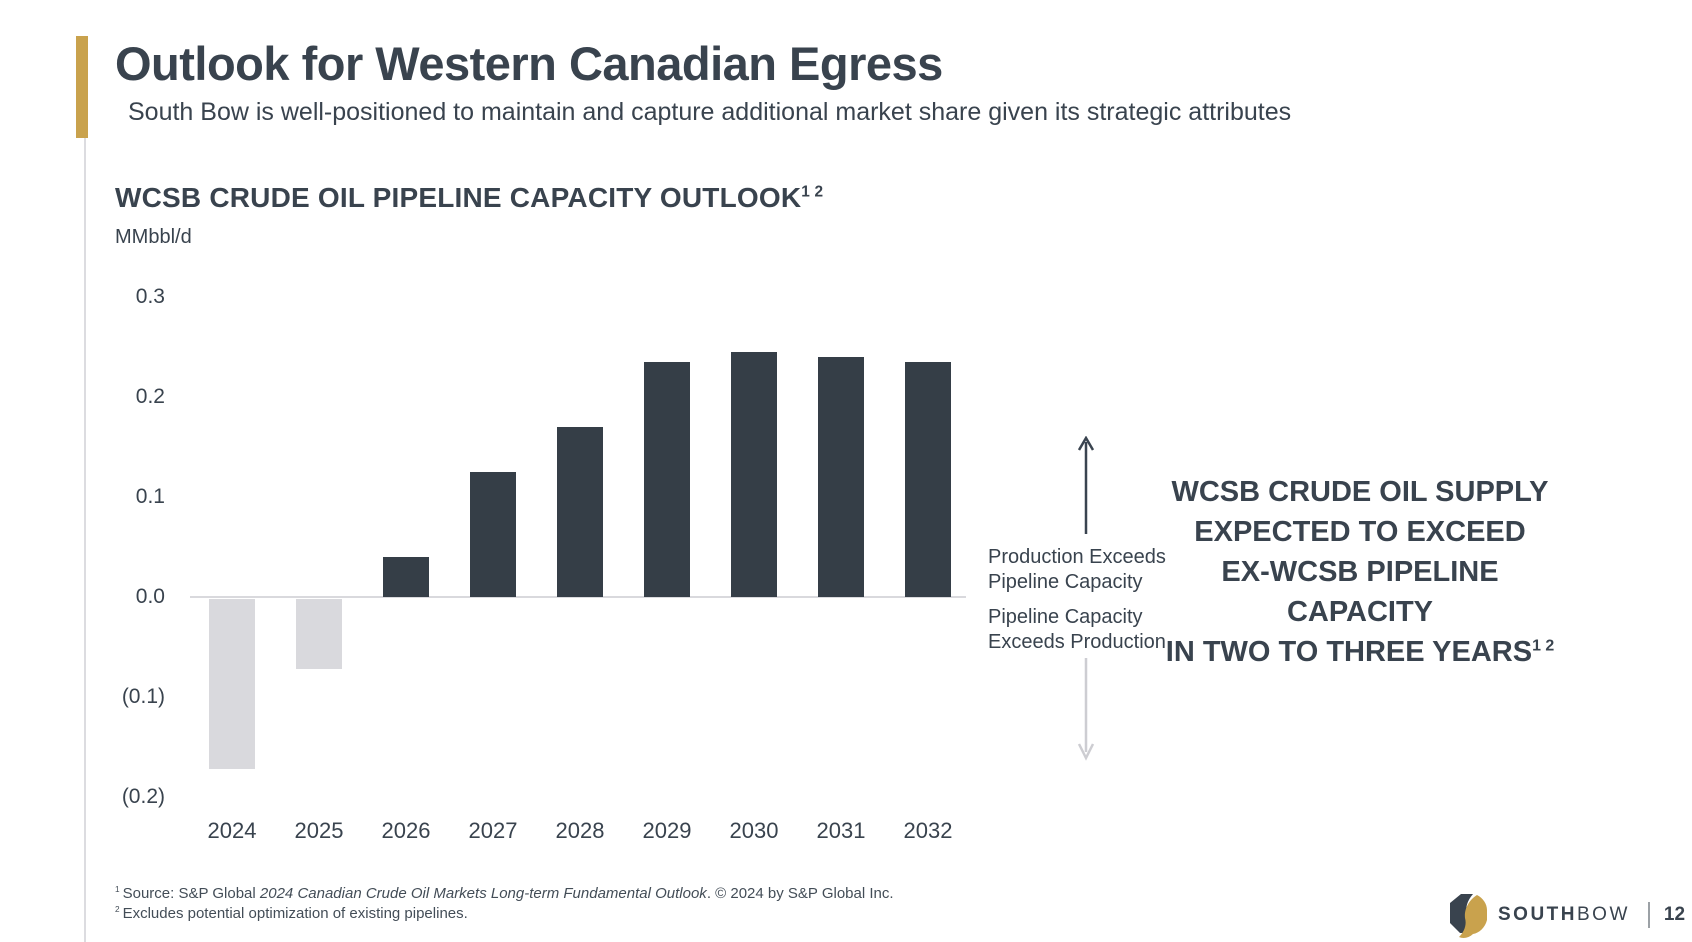  I want to click on brand-name: SOUTHBOW, so click(1564, 915).